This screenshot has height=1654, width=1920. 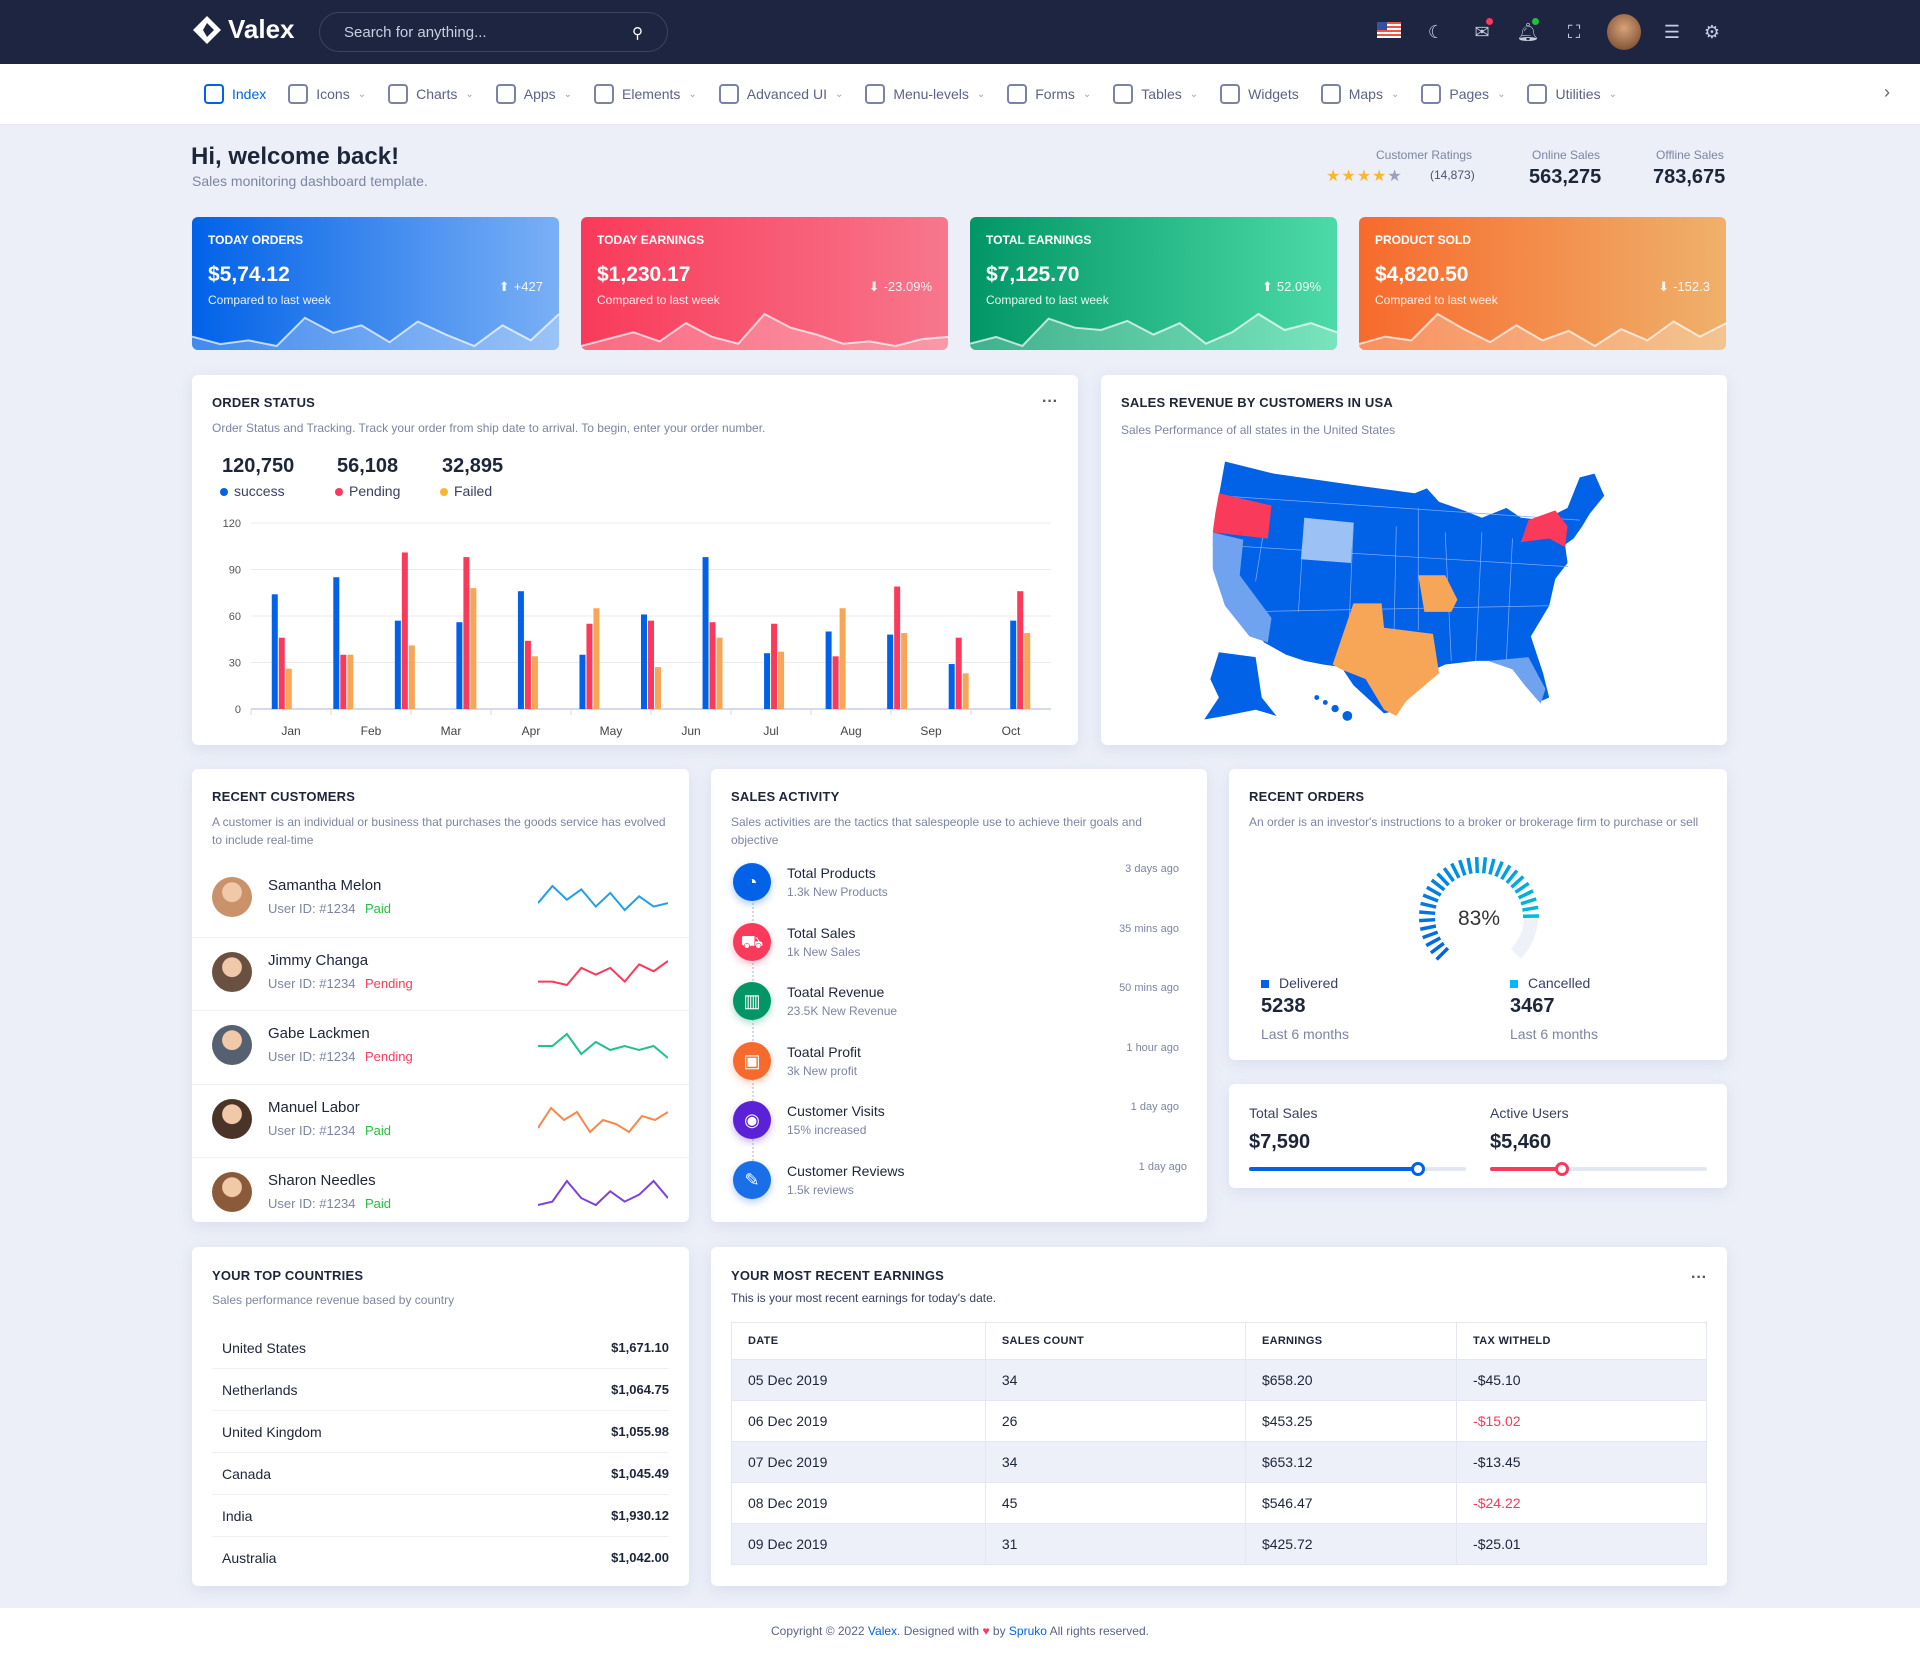 I want to click on cancelled-period: Last 6 months, so click(x=1554, y=1034).